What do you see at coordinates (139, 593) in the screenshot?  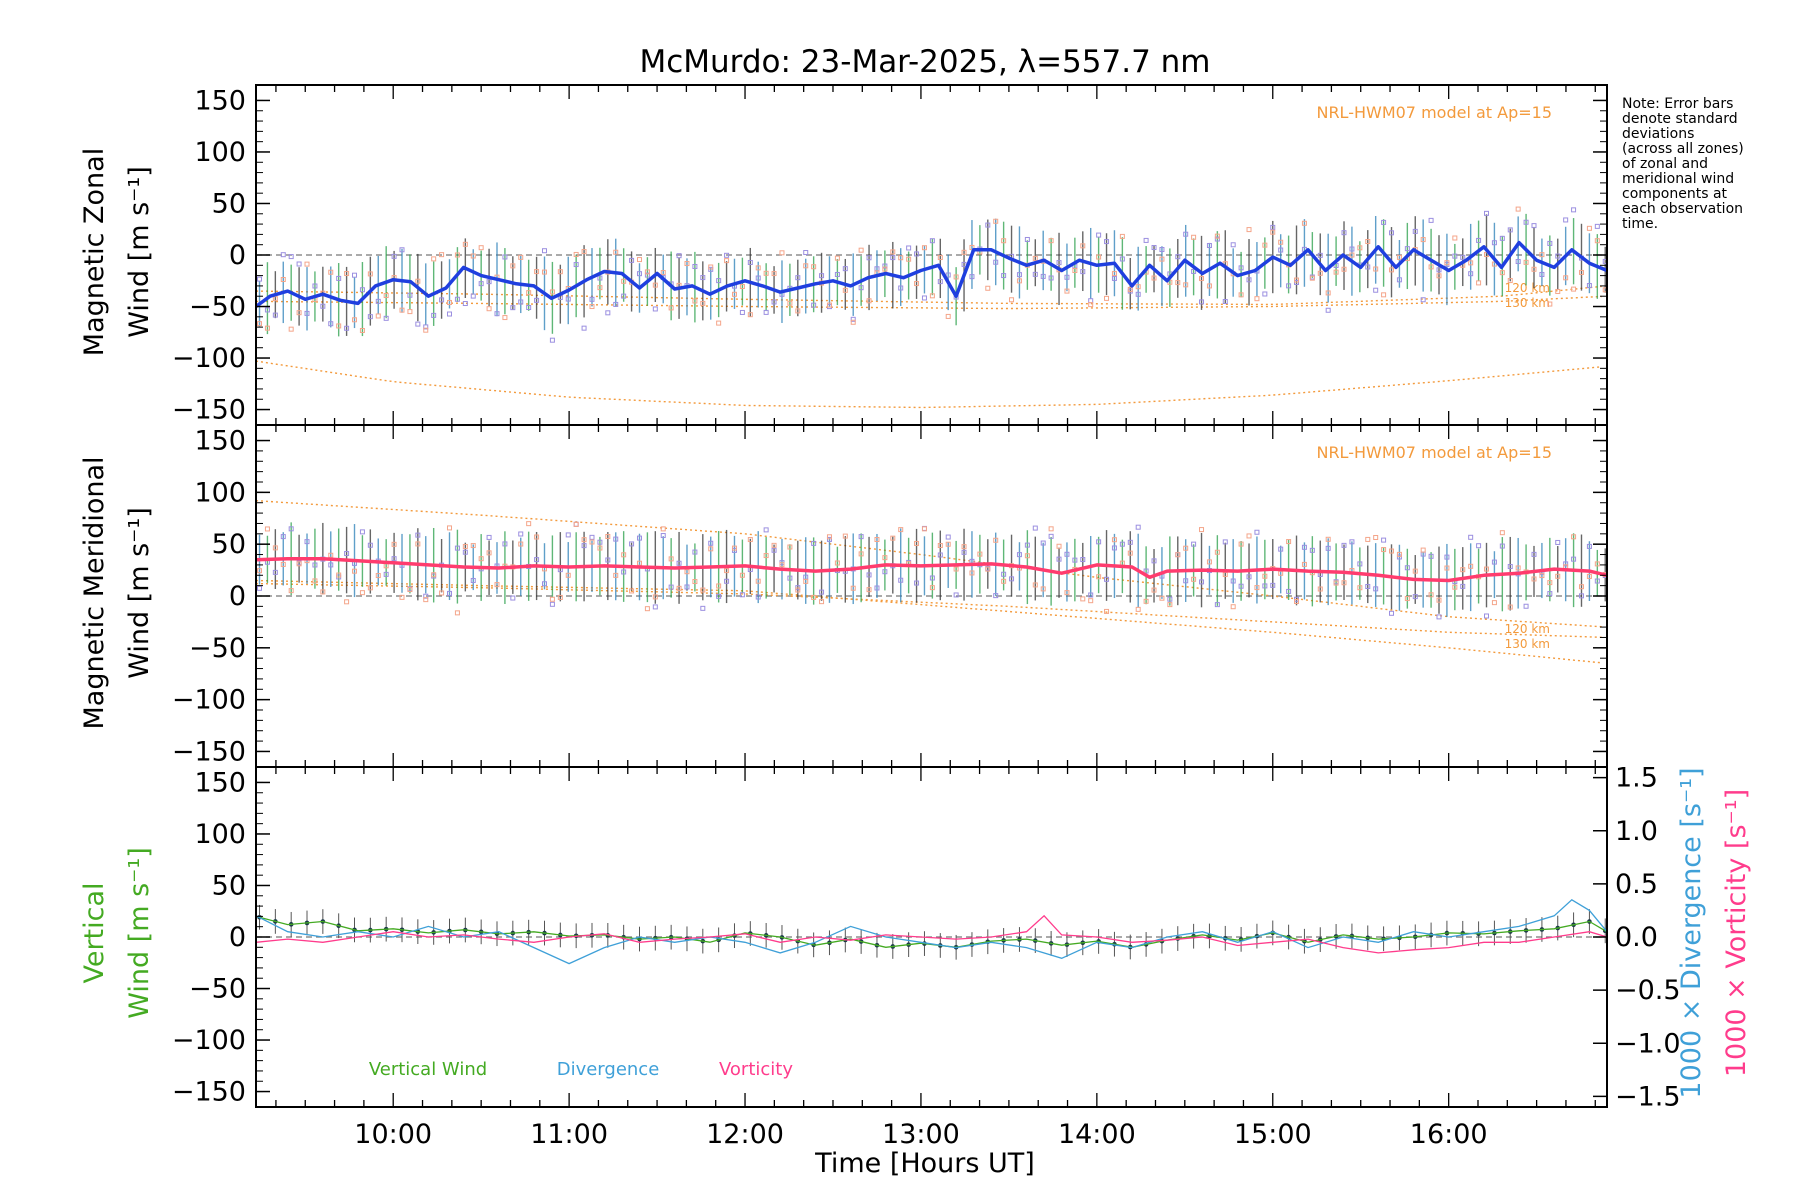 I see `meridional-ylabel-line2: Wind [m s⁻¹]` at bounding box center [139, 593].